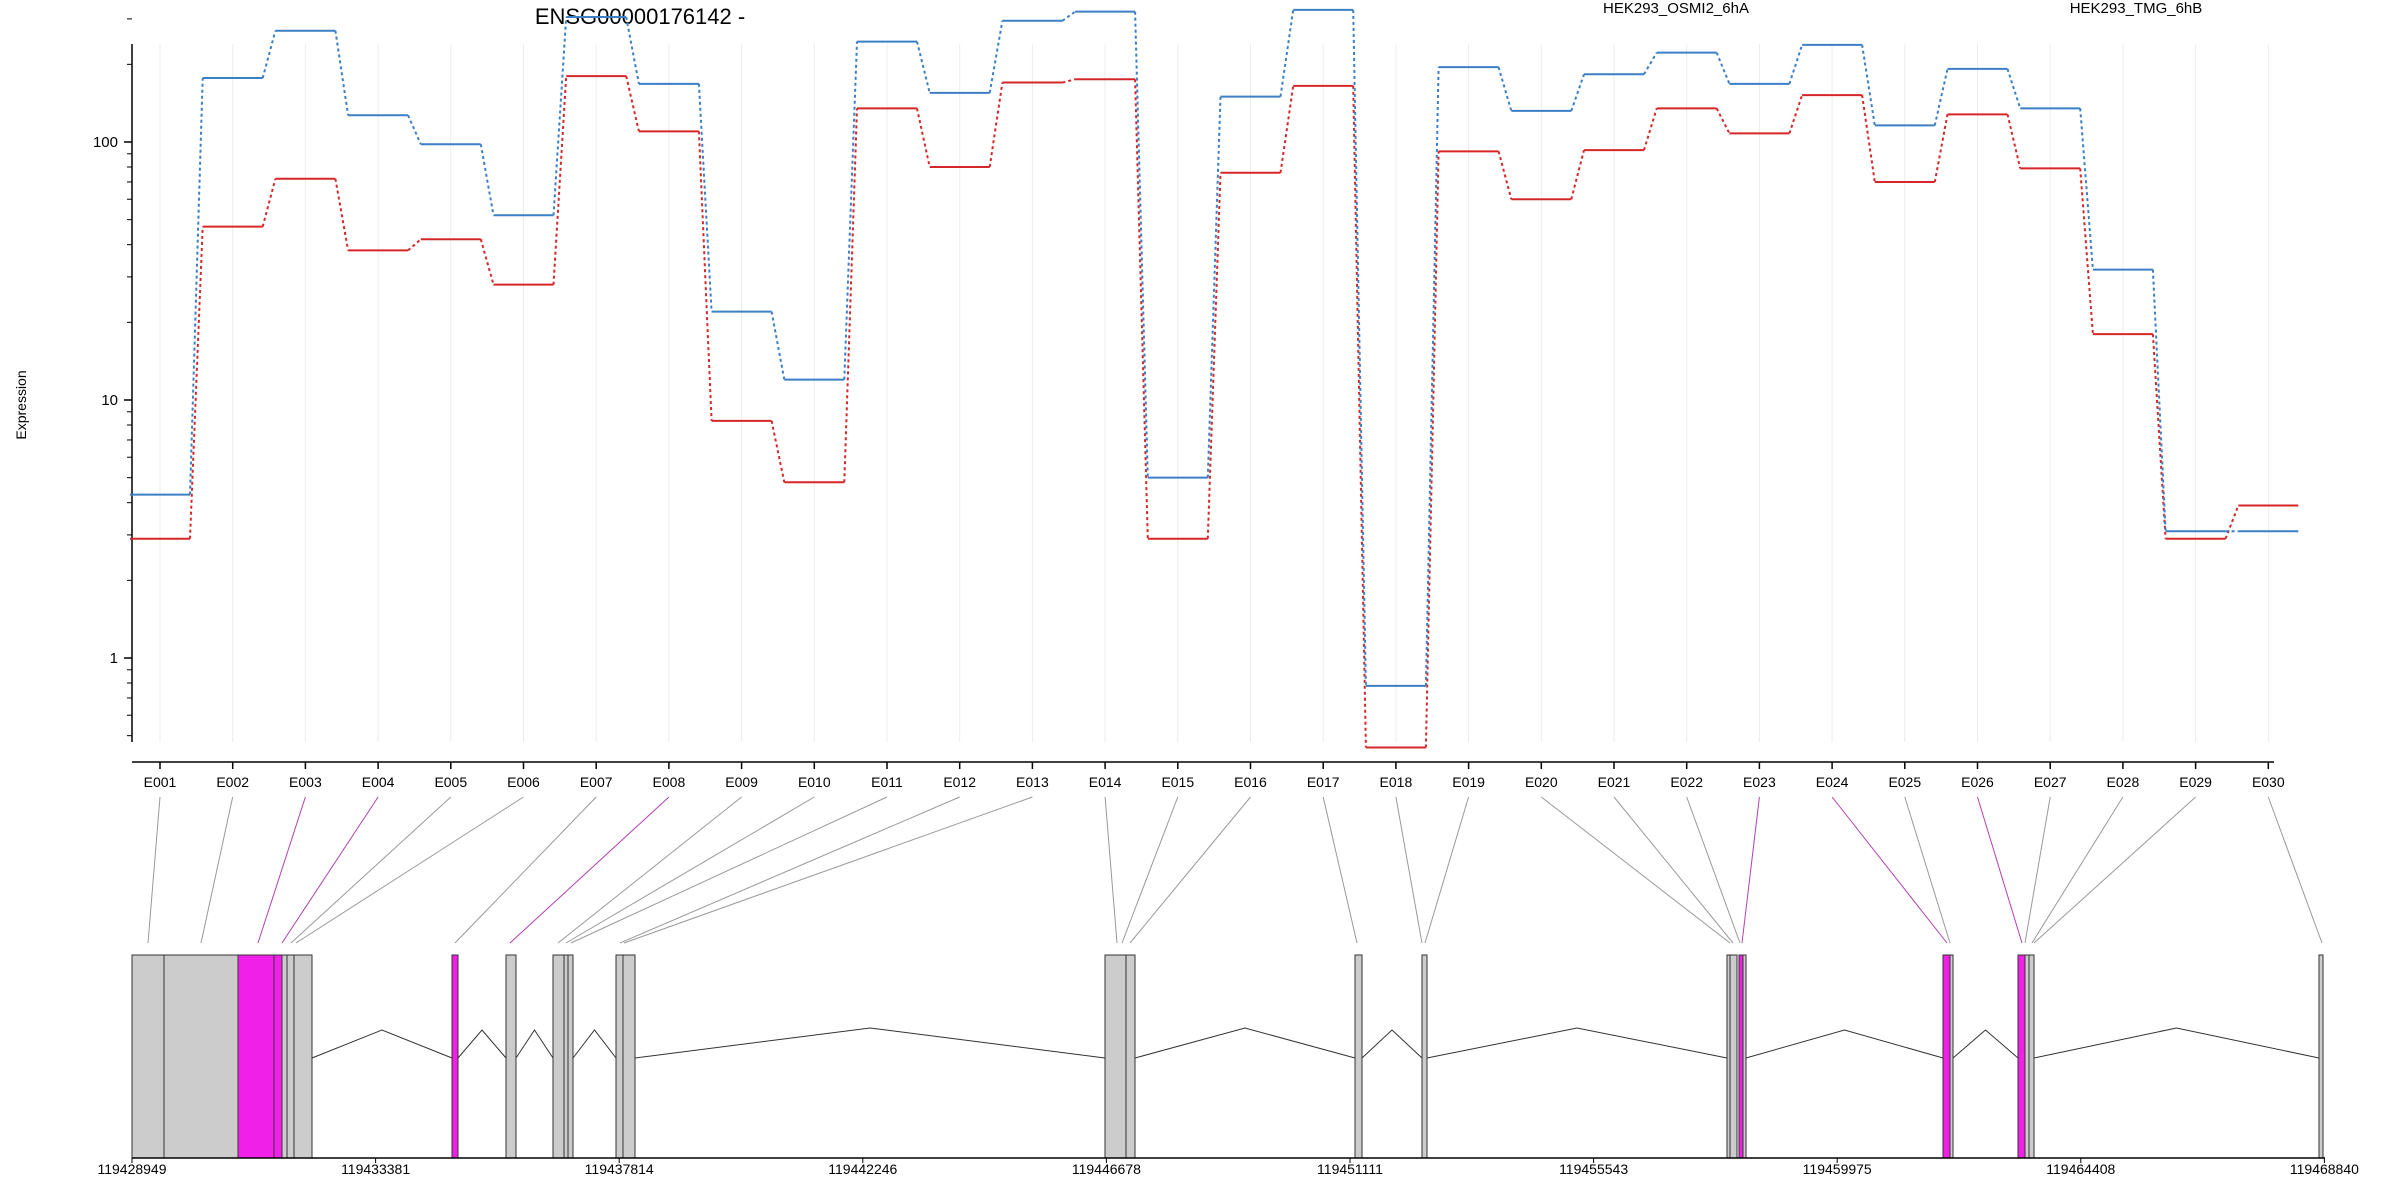 This screenshot has width=2400, height=1200. Describe the element at coordinates (589, 870) in the screenshot. I see `connector-e008` at that location.